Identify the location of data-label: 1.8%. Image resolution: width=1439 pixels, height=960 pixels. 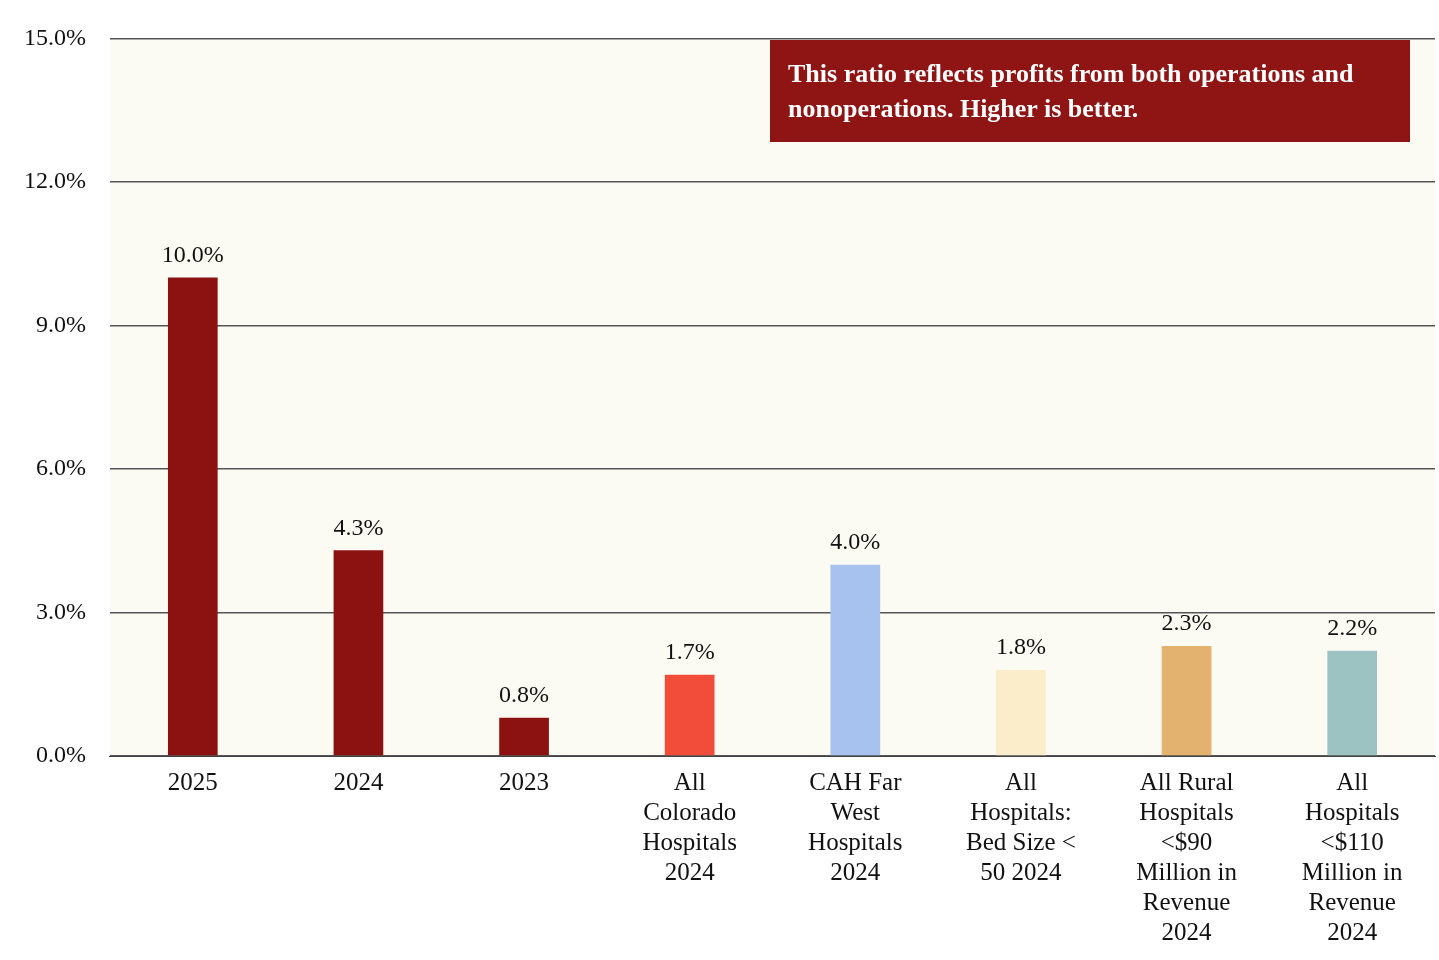
(1020, 646).